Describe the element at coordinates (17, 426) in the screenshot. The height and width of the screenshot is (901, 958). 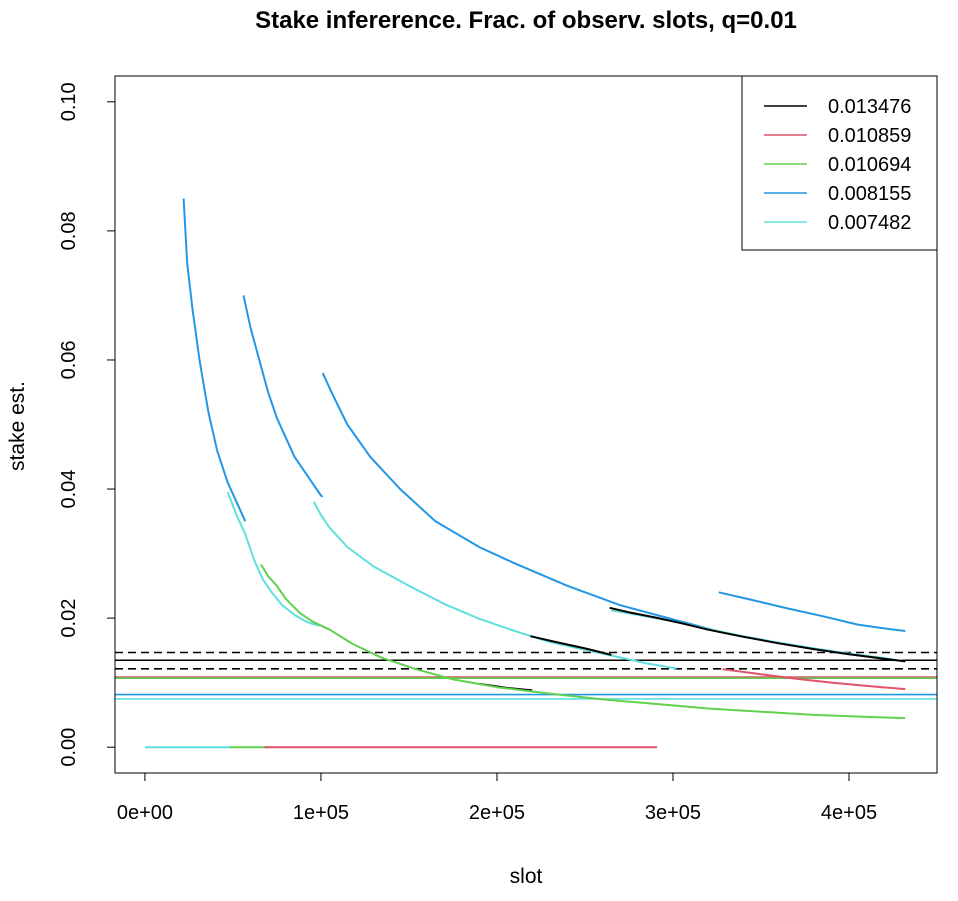
I see `y-axis-label: stake est.` at that location.